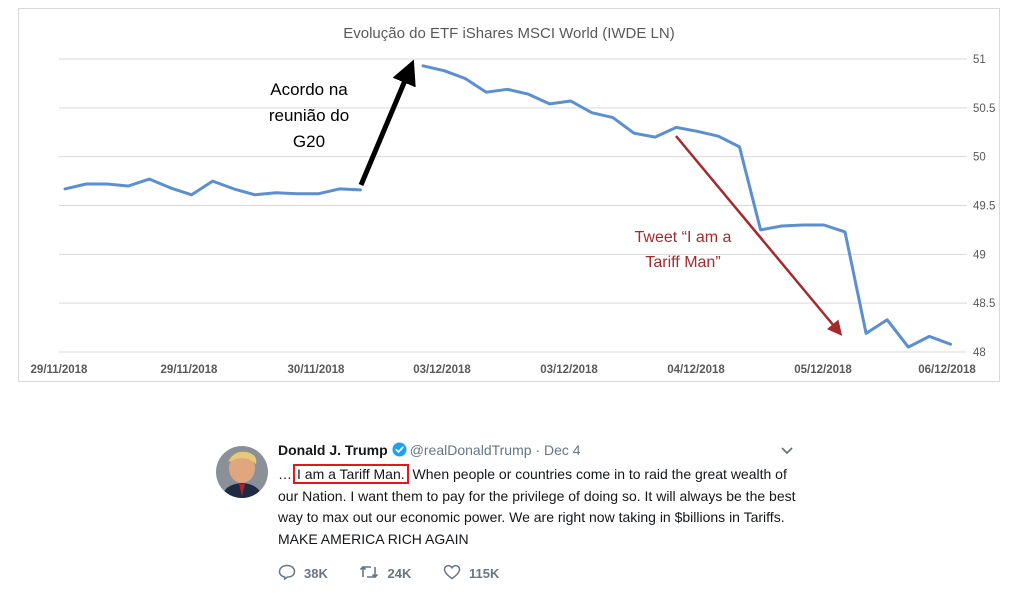 The height and width of the screenshot is (608, 1024). Describe the element at coordinates (979, 158) in the screenshot. I see `y-tick-label: 50` at that location.